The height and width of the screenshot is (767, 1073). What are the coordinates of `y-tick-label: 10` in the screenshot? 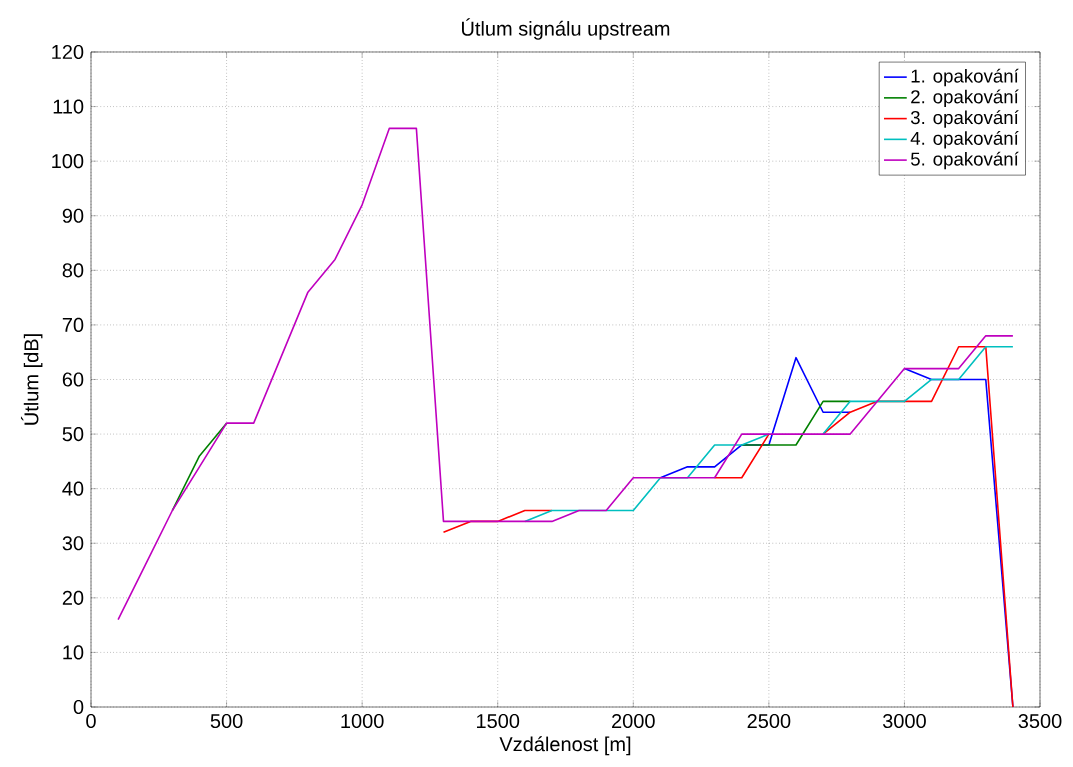 It's located at (73, 652).